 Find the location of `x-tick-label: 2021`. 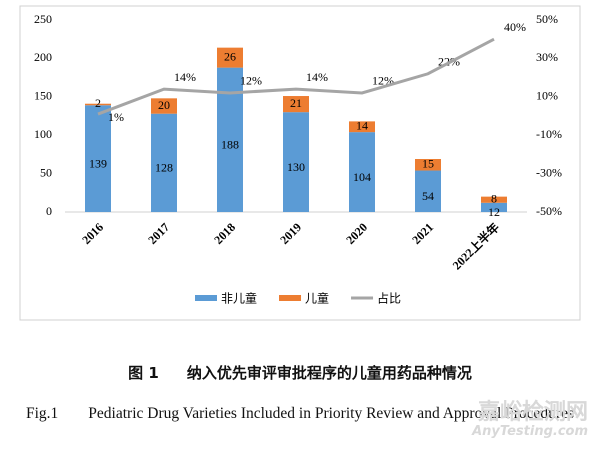

x-tick-label: 2021 is located at coordinates (422, 233).